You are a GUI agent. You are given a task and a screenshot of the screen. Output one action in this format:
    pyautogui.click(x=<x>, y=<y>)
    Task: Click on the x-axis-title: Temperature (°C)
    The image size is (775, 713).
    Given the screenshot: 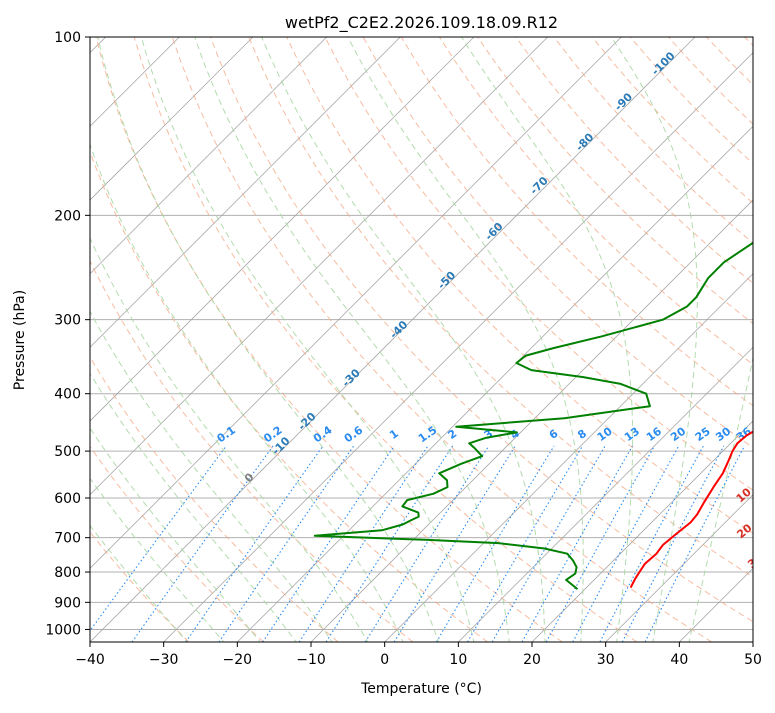 What is the action you would take?
    pyautogui.click(x=421, y=689)
    